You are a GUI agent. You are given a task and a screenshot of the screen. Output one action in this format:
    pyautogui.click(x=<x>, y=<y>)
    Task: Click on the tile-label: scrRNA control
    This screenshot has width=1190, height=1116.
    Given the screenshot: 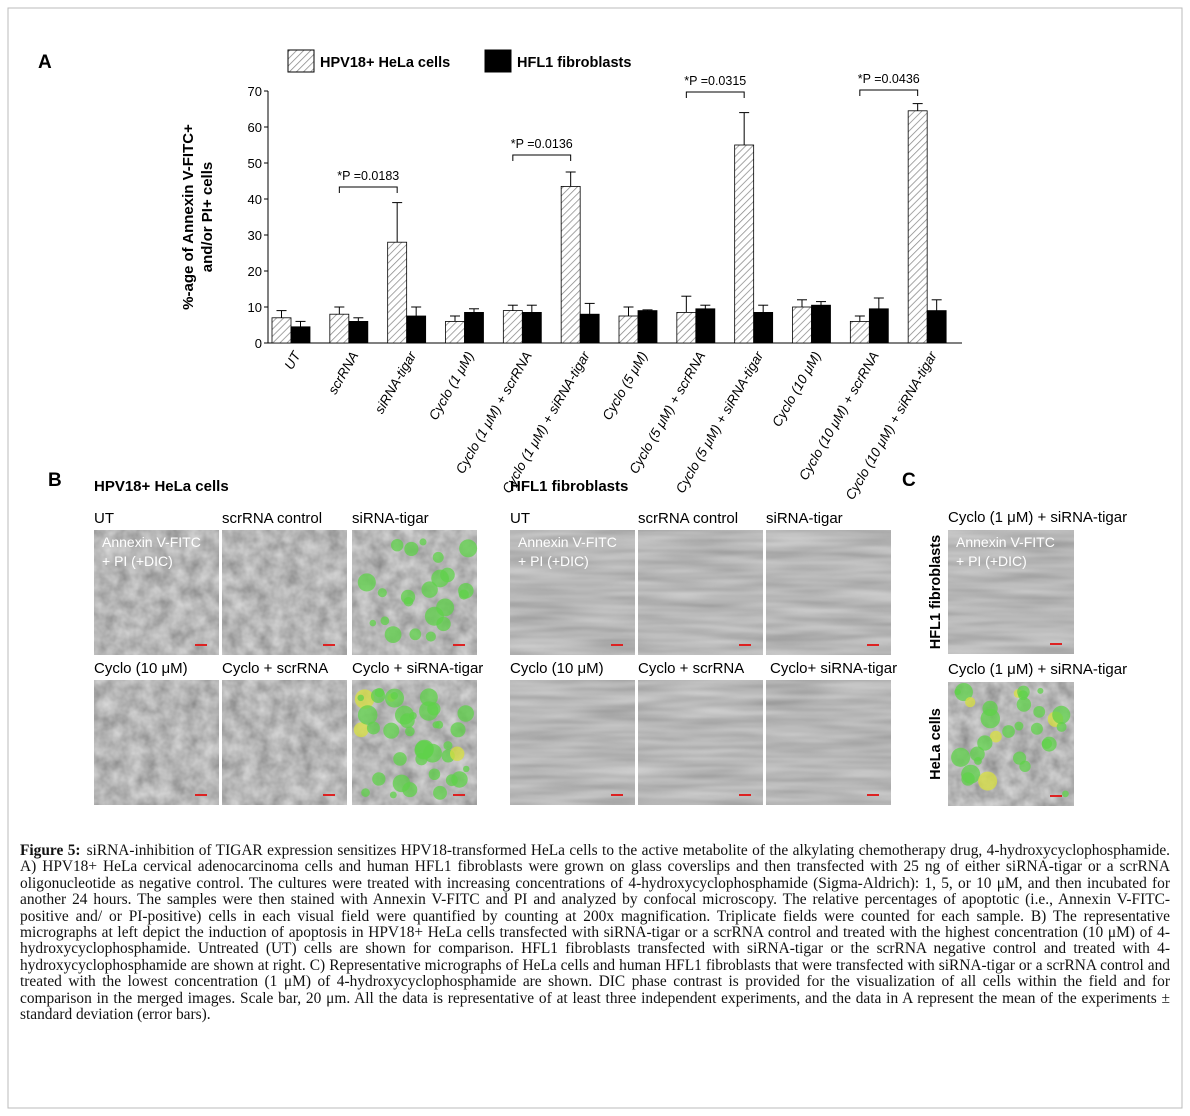 What is the action you would take?
    pyautogui.click(x=688, y=518)
    